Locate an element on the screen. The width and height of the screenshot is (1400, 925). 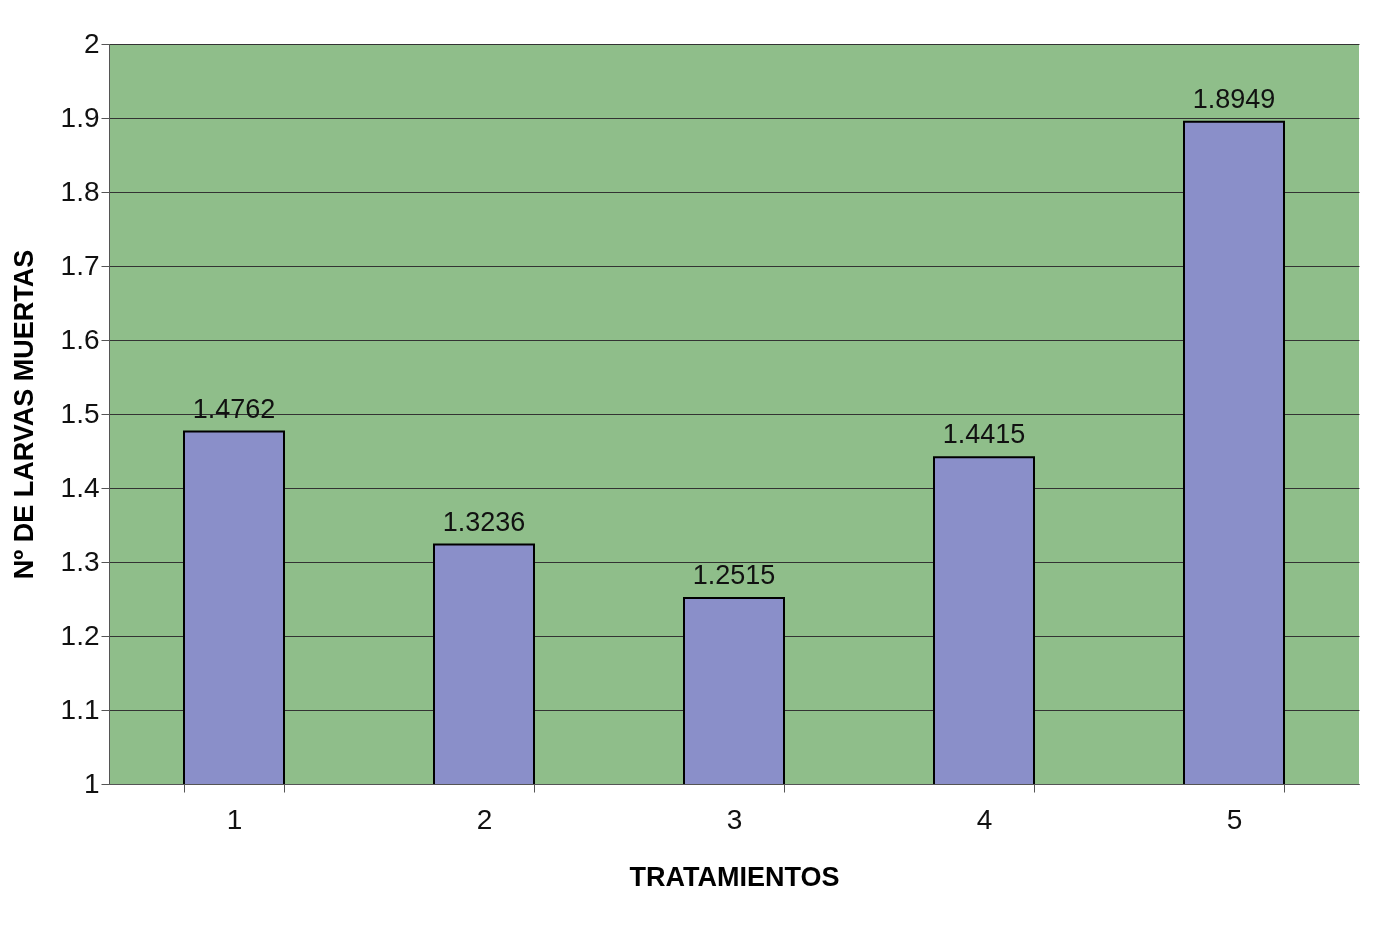
y-tick-label: 1.6 is located at coordinates (80, 339).